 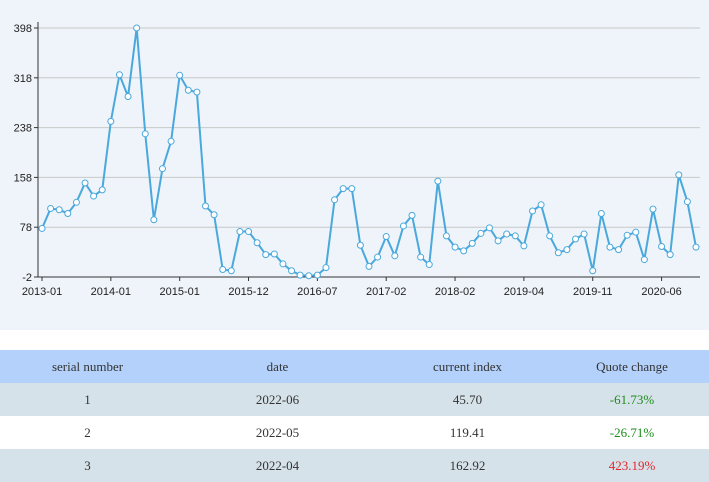 What do you see at coordinates (467, 432) in the screenshot?
I see `cell-index: 119.41` at bounding box center [467, 432].